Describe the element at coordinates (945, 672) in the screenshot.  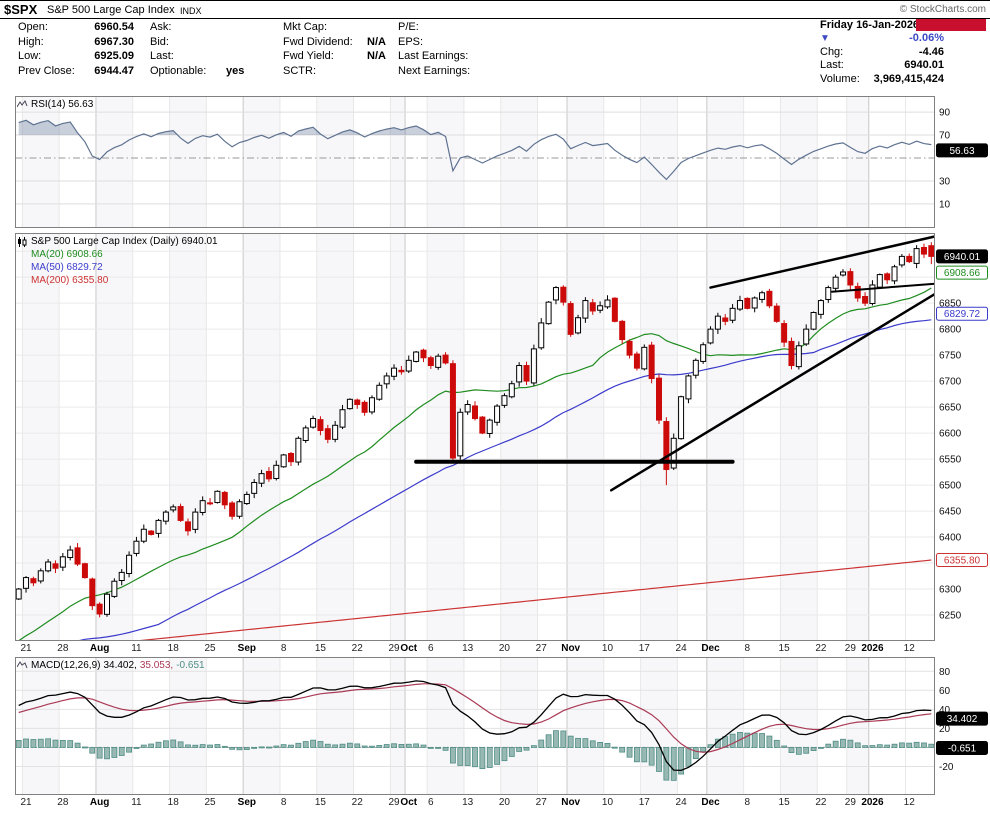
I see `svg-text: 80` at that location.